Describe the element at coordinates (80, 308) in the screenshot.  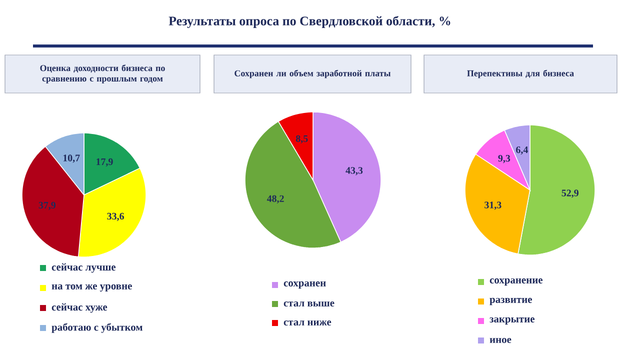
I see `legend-label: сейчас хуже` at that location.